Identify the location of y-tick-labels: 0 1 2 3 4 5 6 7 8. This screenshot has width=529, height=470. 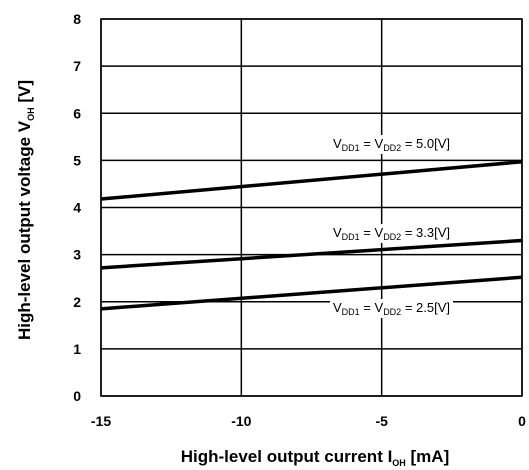
(77, 207).